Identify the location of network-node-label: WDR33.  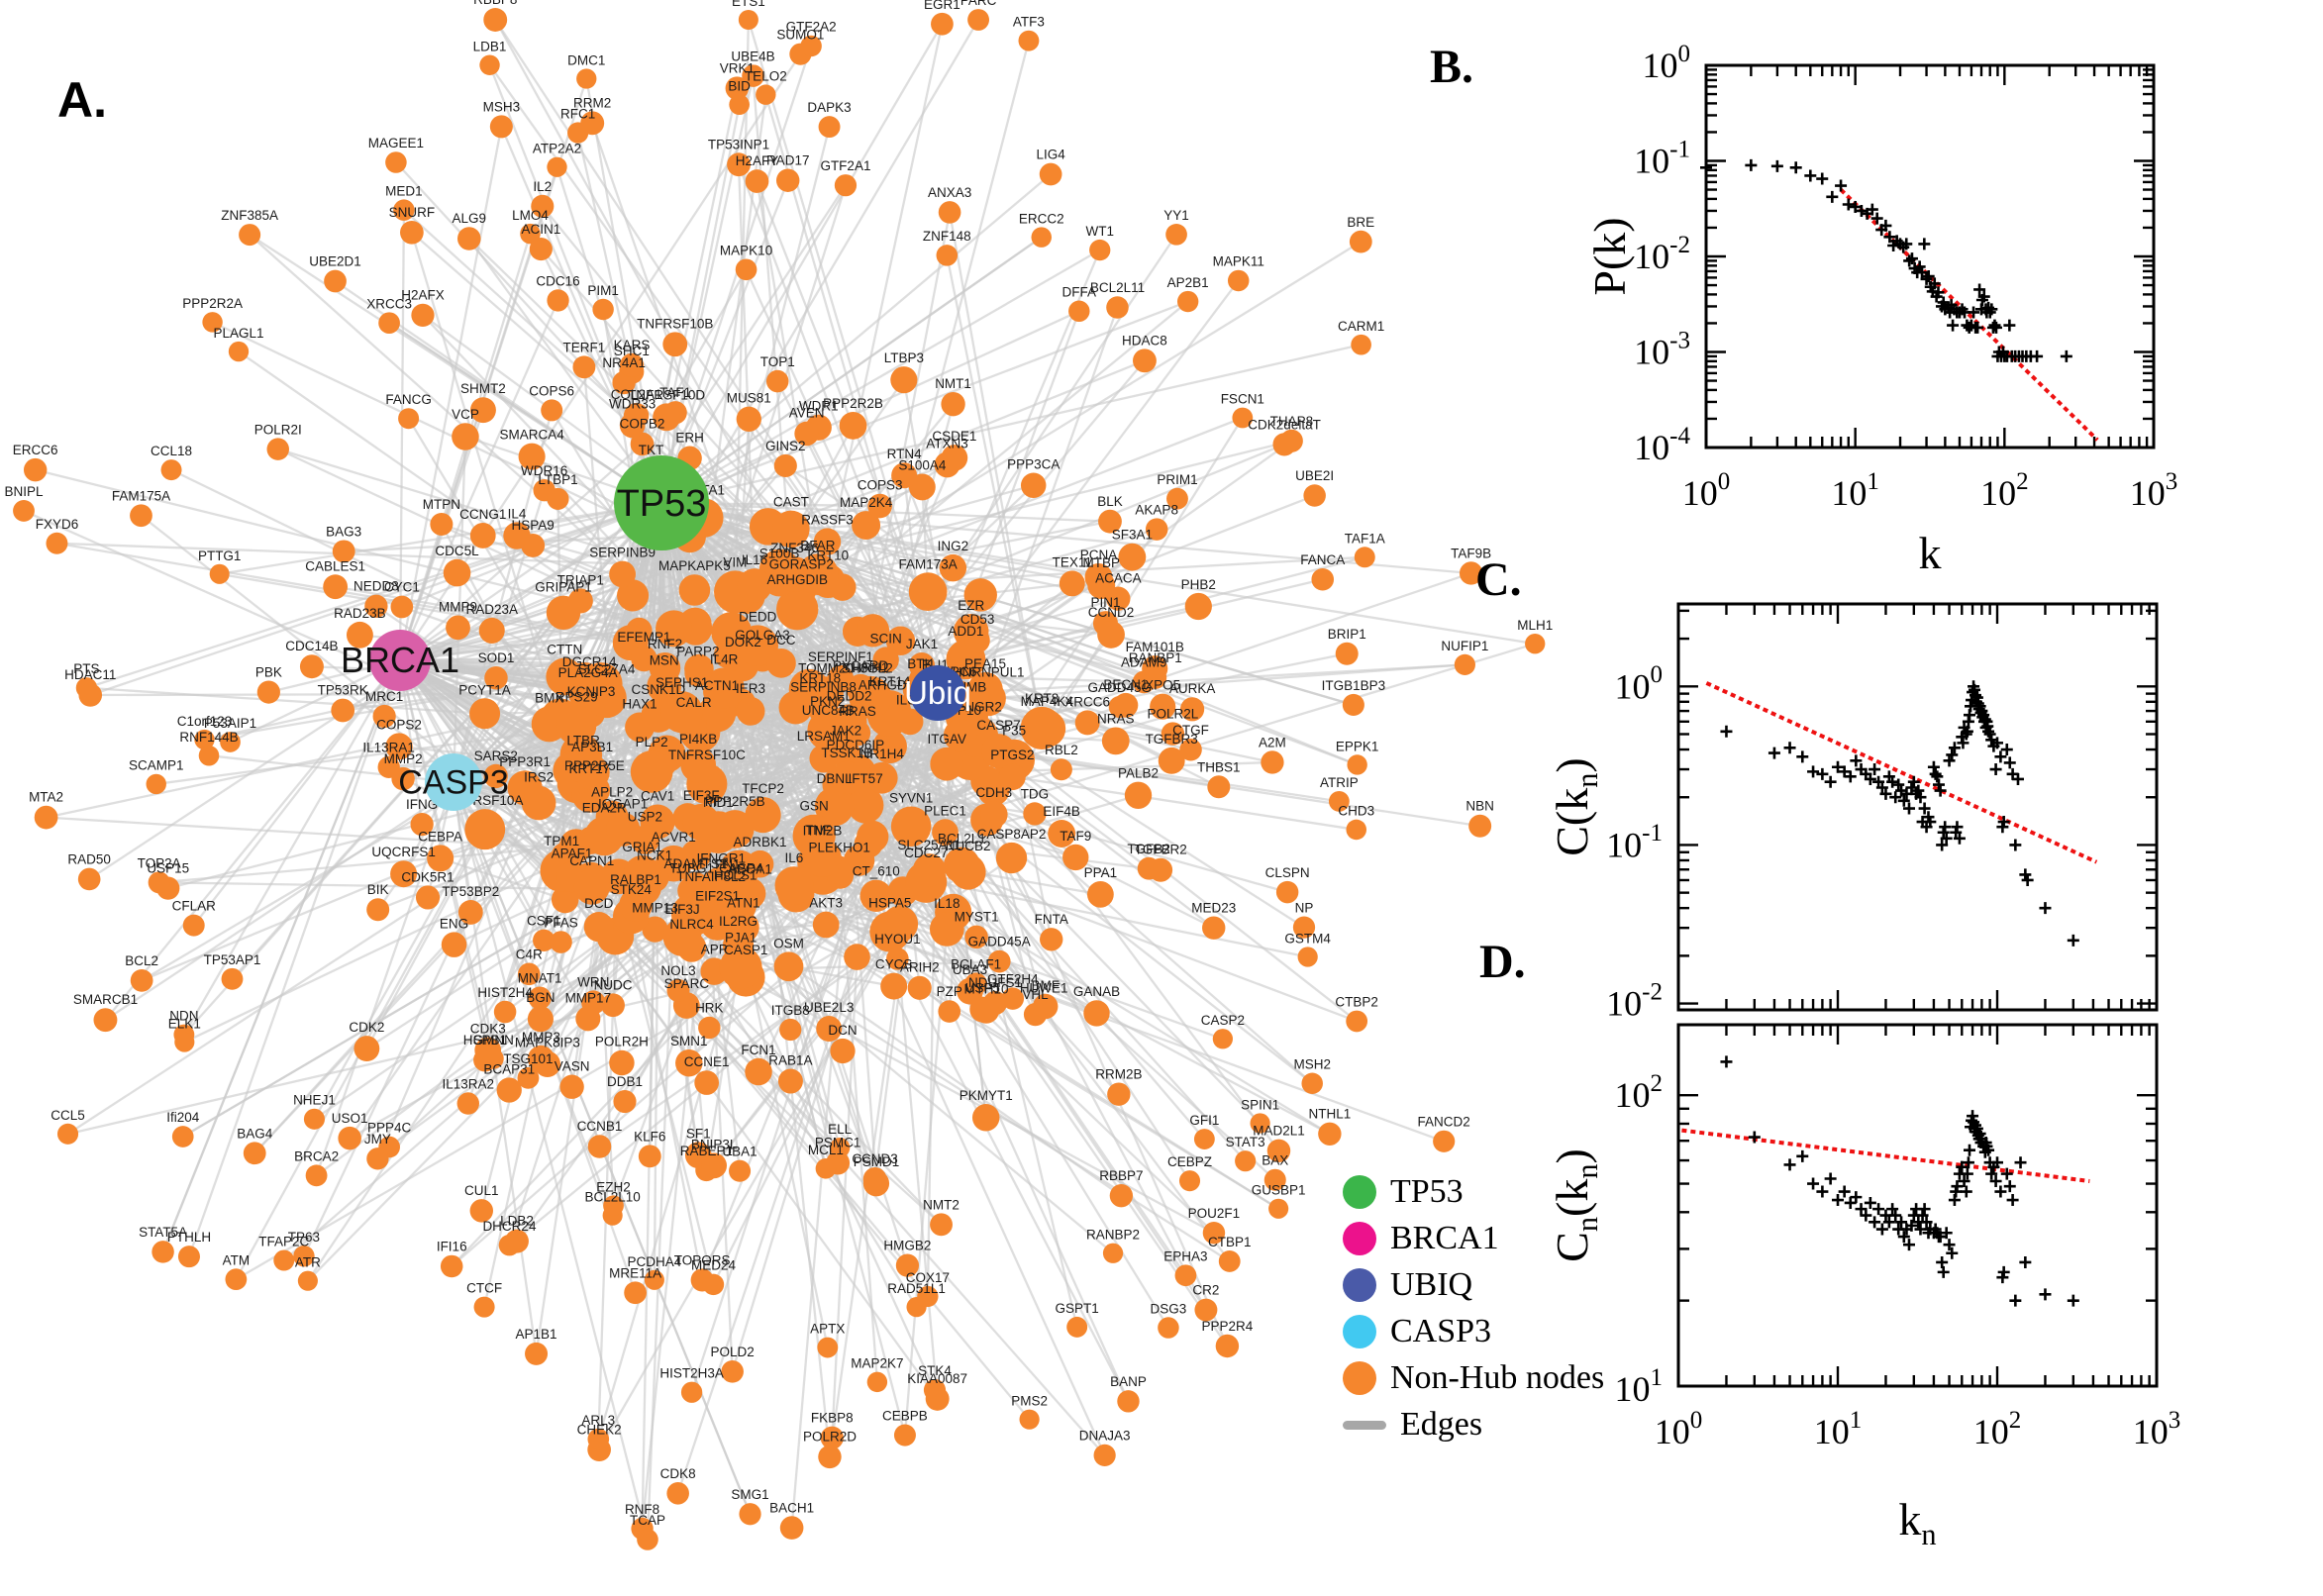
(633, 404).